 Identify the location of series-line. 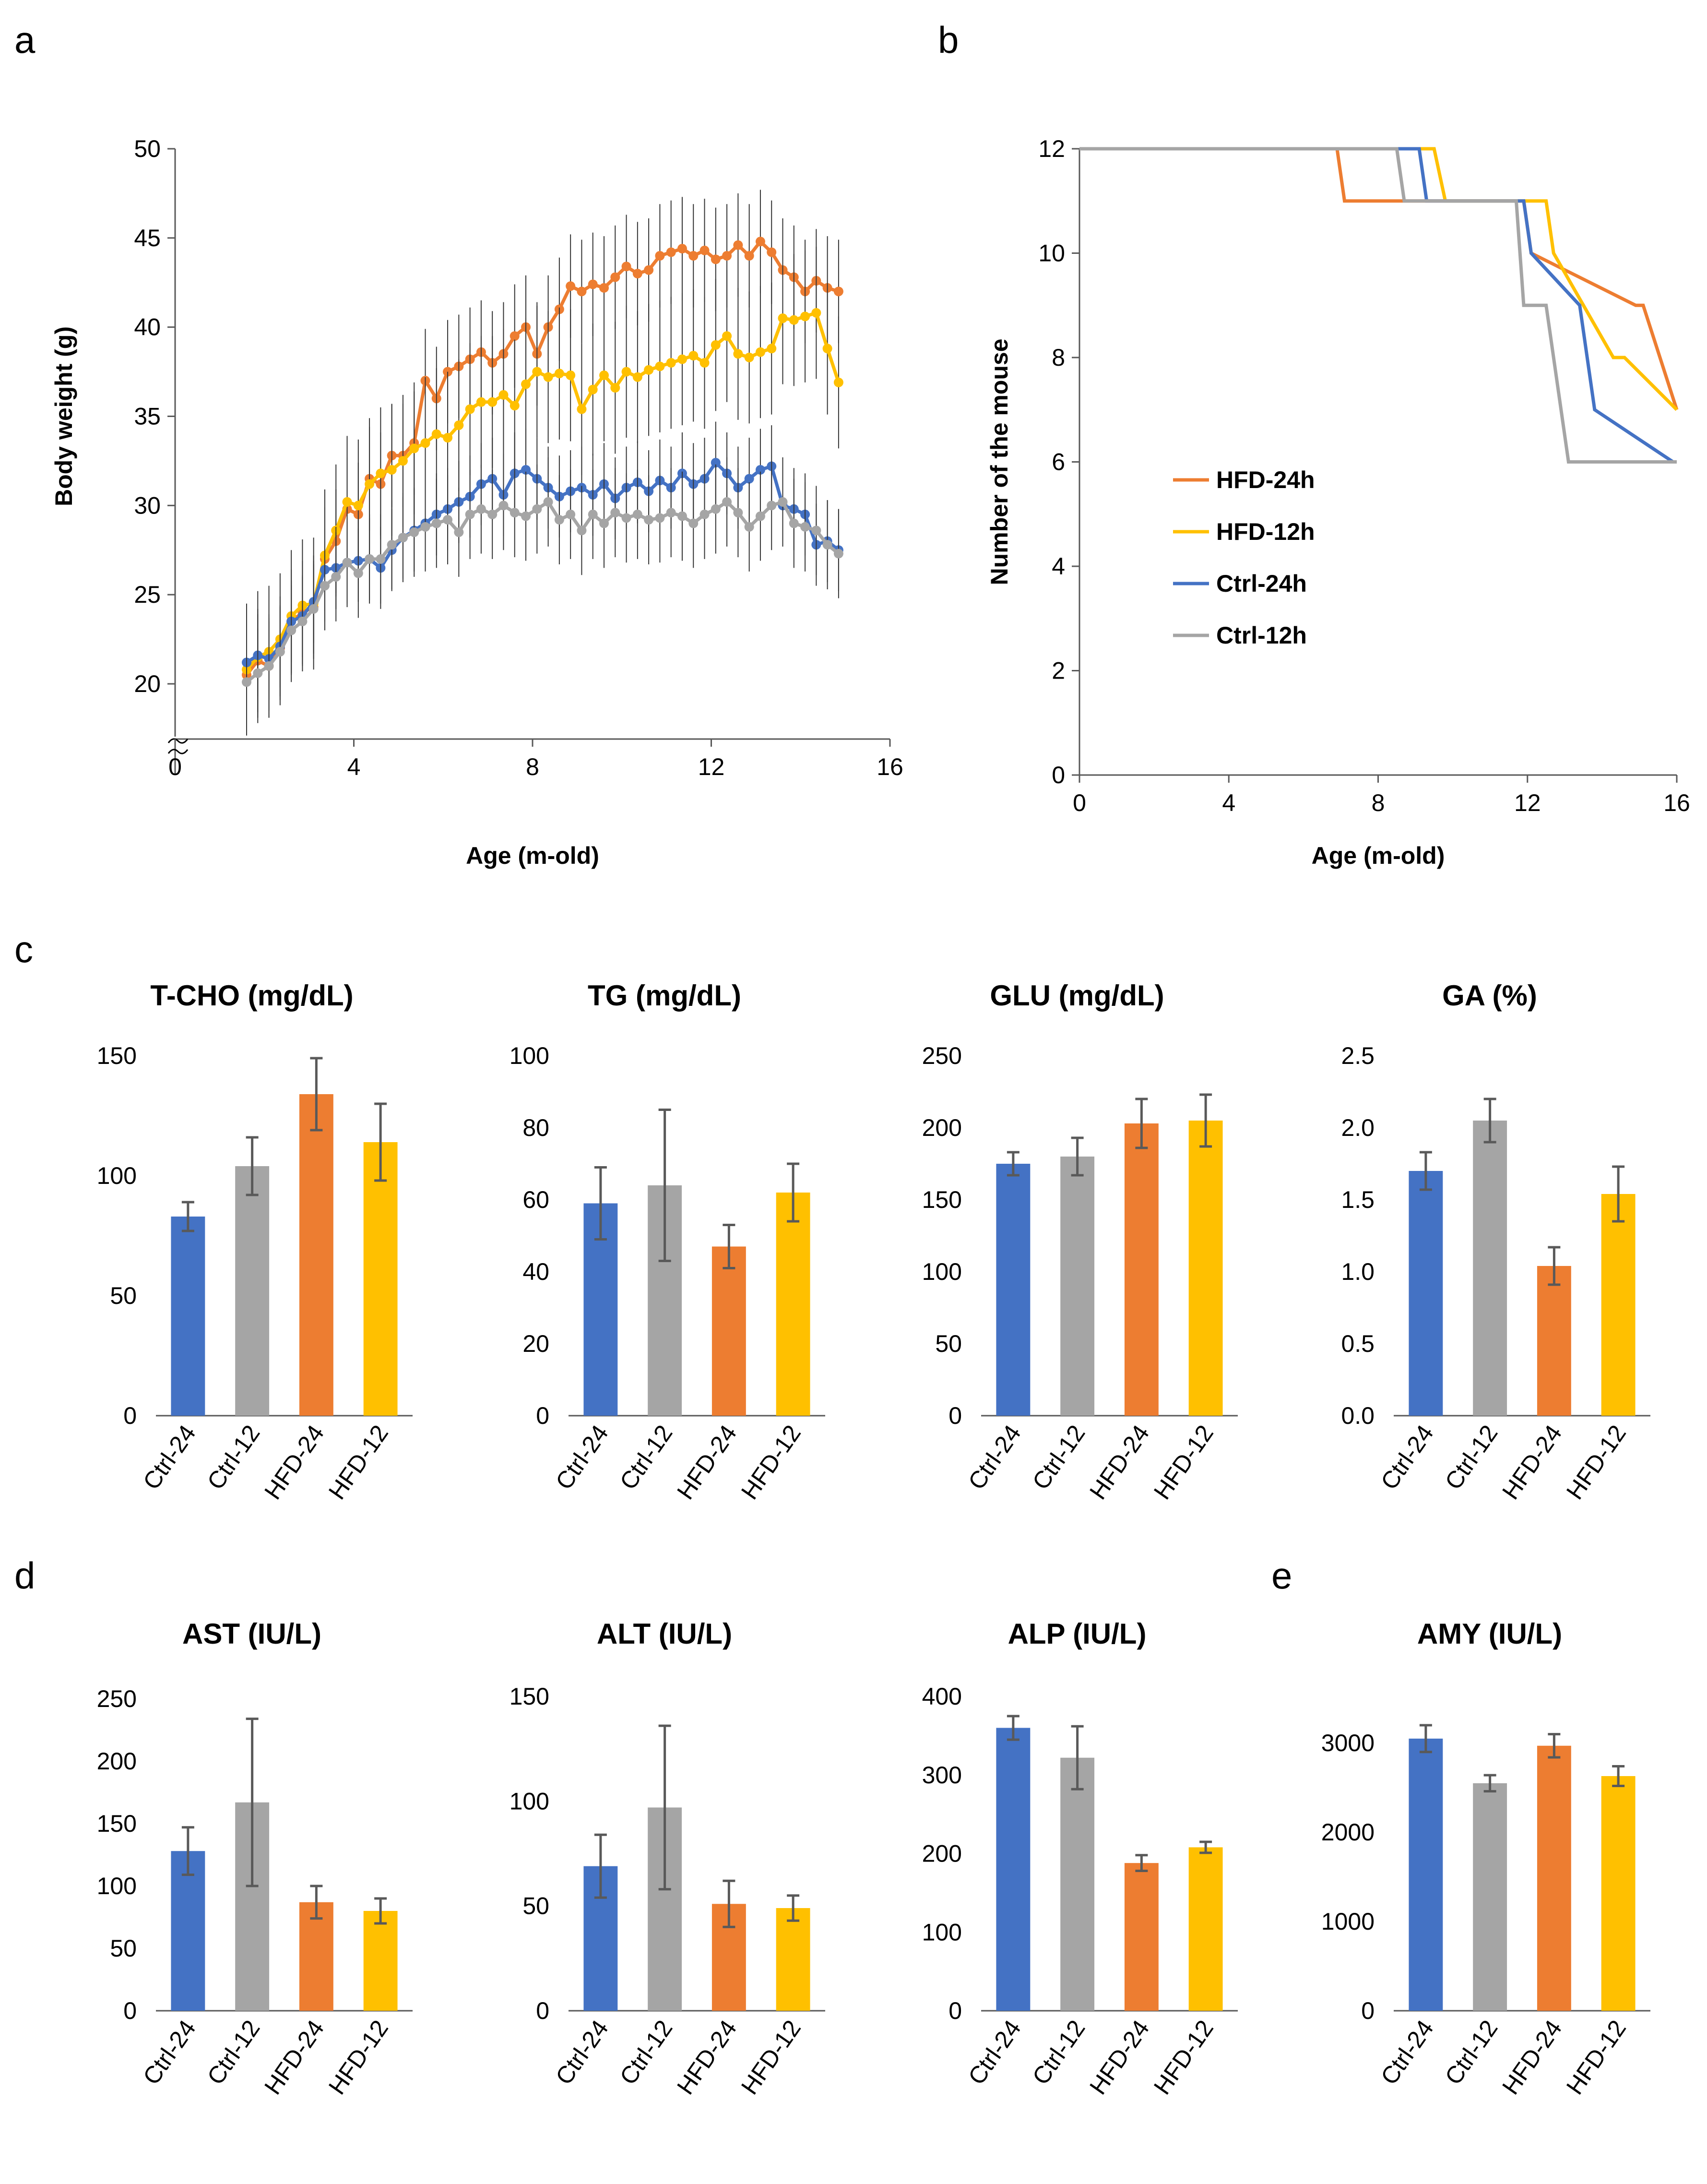
(542, 457).